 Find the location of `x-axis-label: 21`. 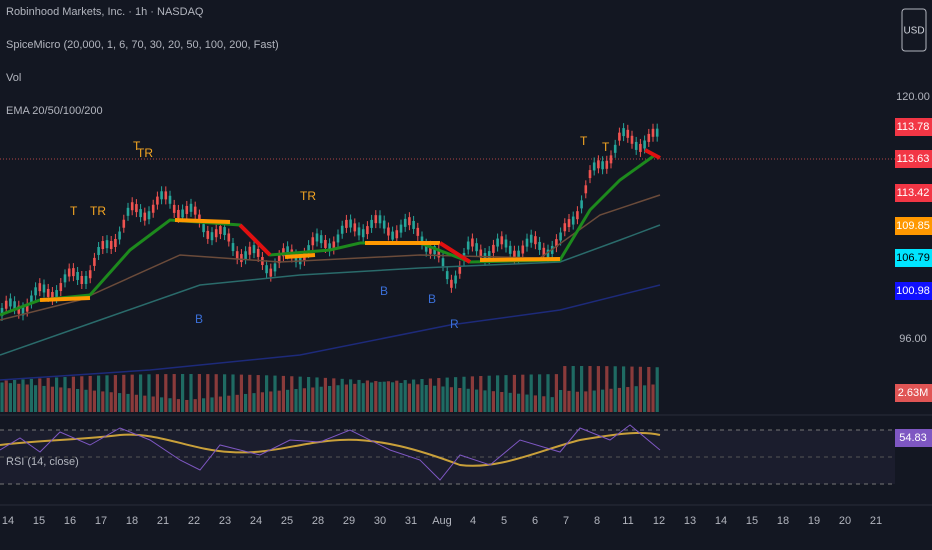

x-axis-label: 21 is located at coordinates (163, 521).